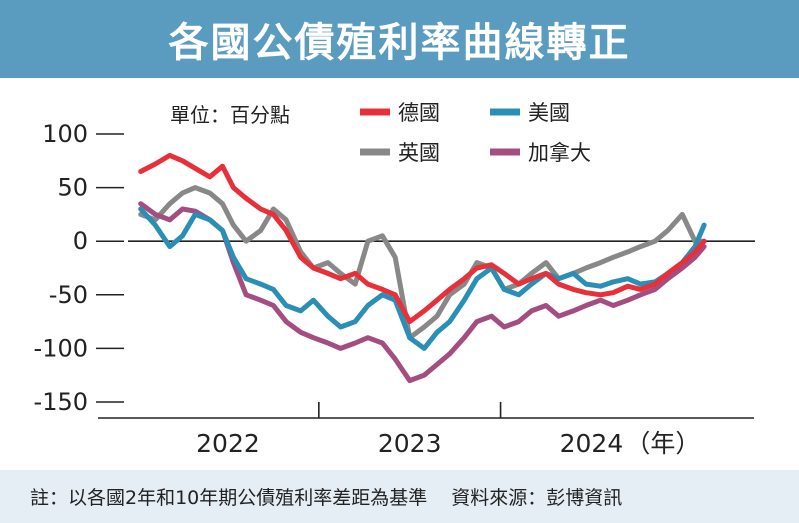  What do you see at coordinates (65, 134) in the screenshot?
I see `y-tick-label: 100` at bounding box center [65, 134].